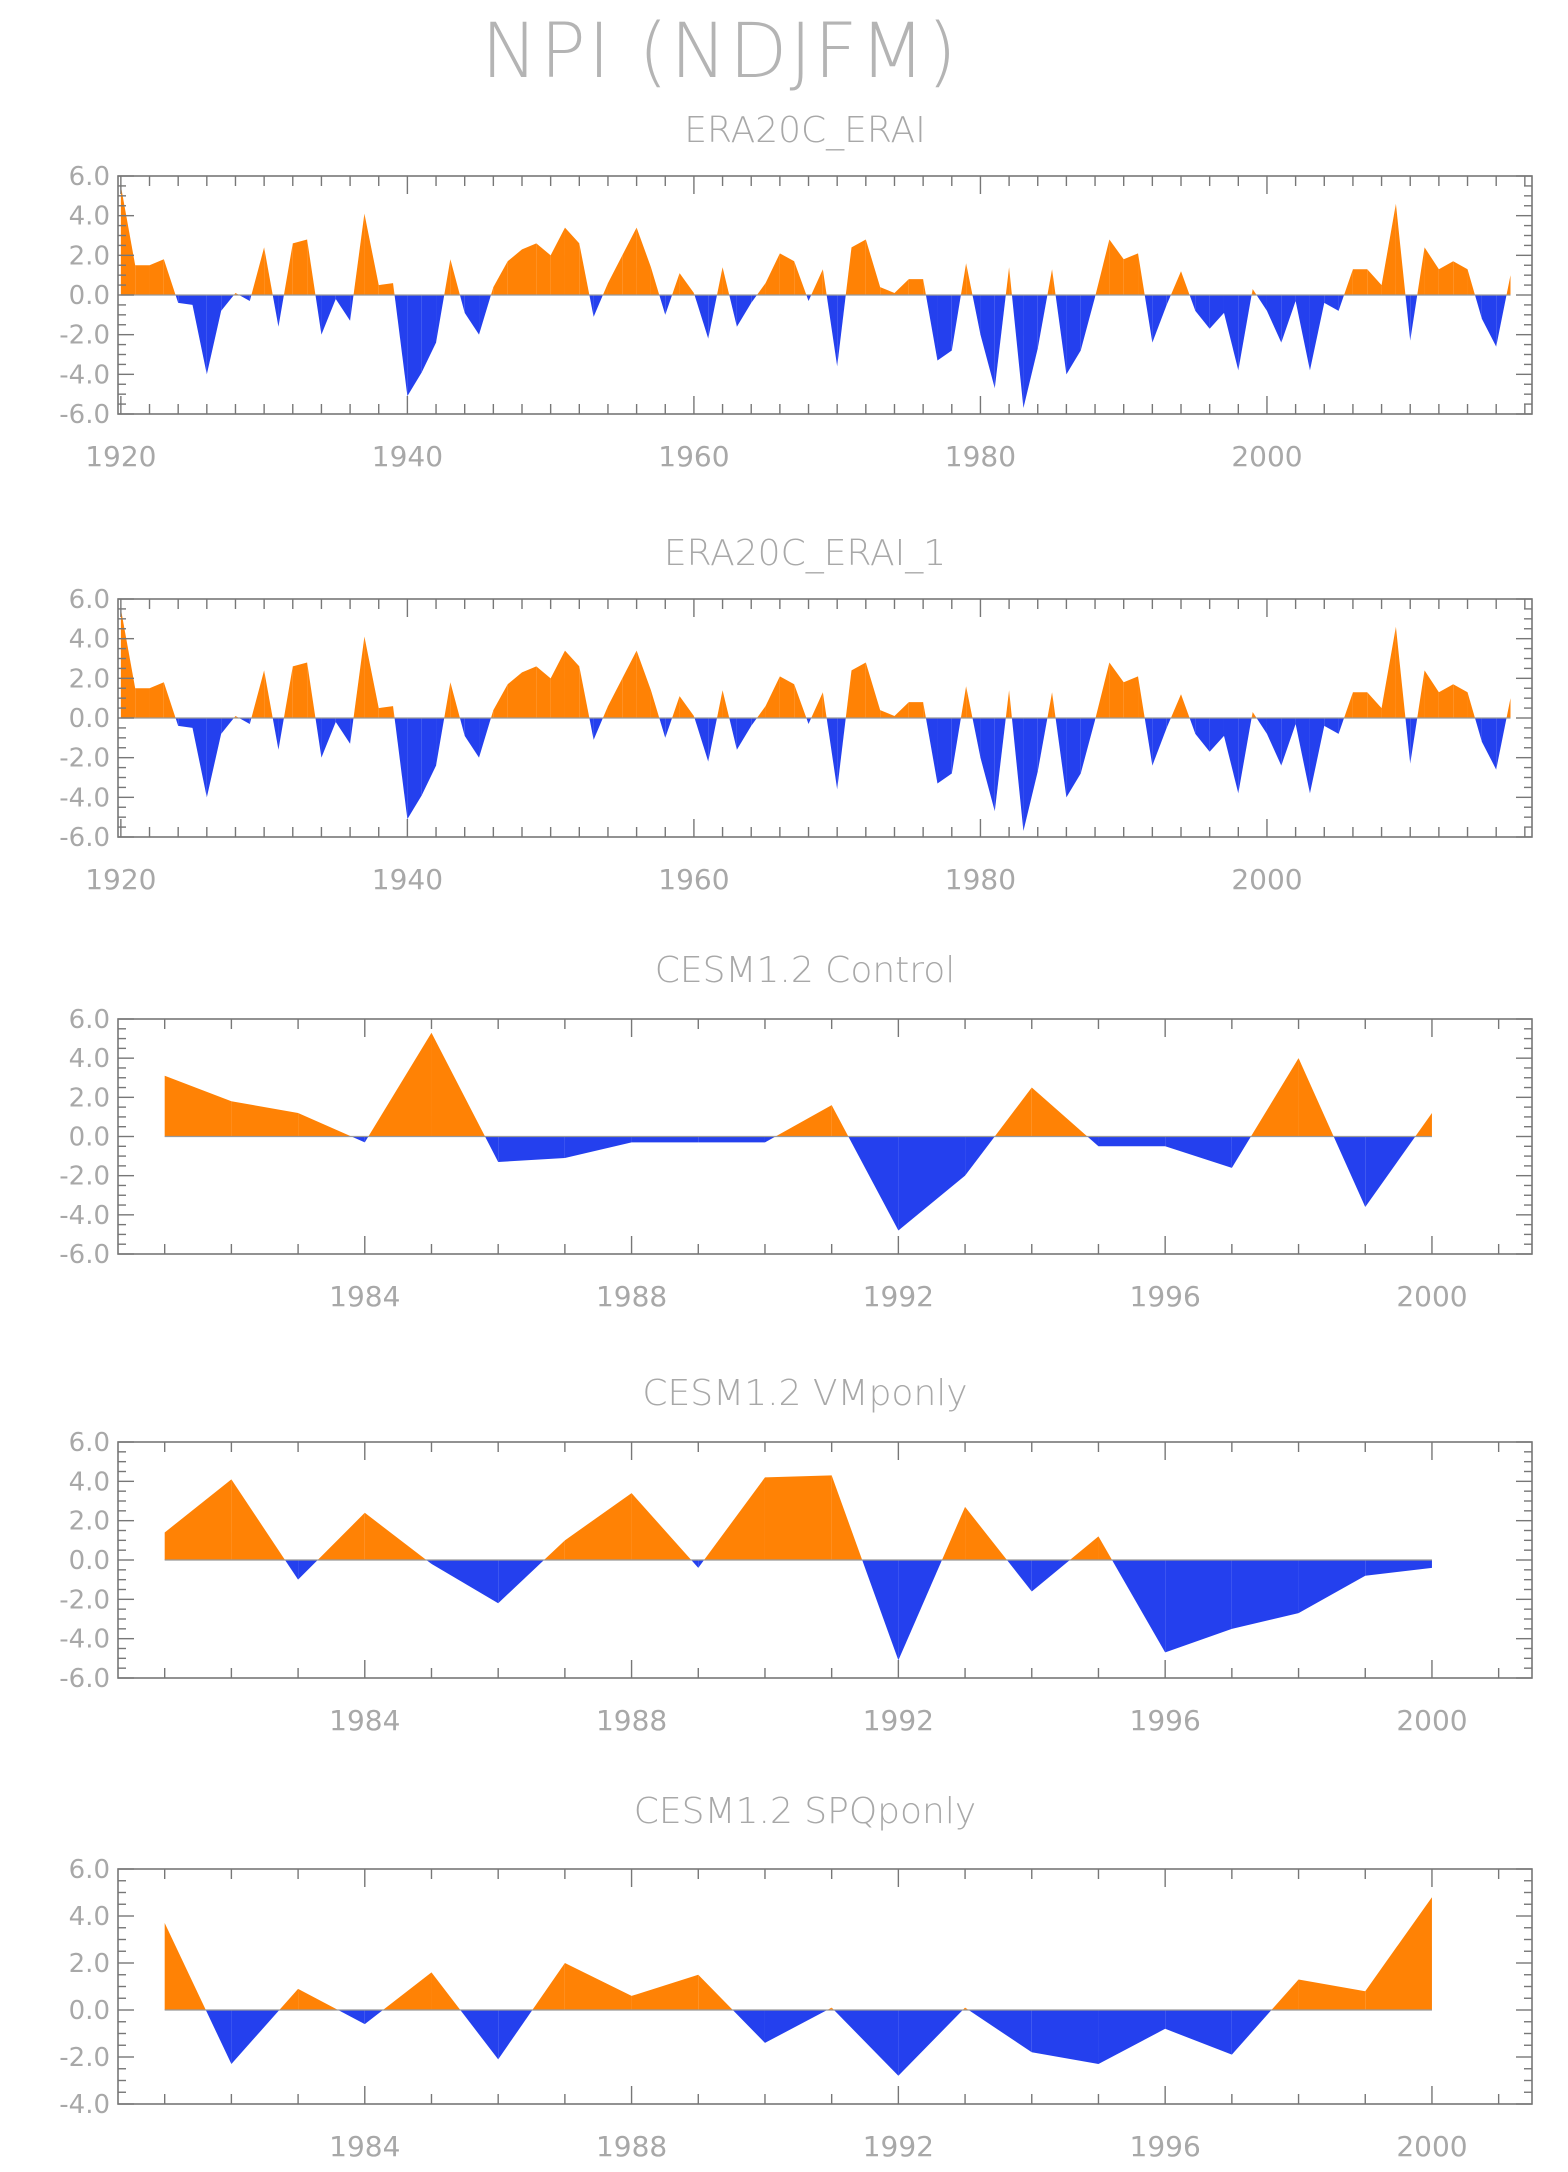 This screenshot has width=1568, height=2172. Describe the element at coordinates (720, 50) in the screenshot. I see `figure-title: NPI (NDJFM)` at that location.